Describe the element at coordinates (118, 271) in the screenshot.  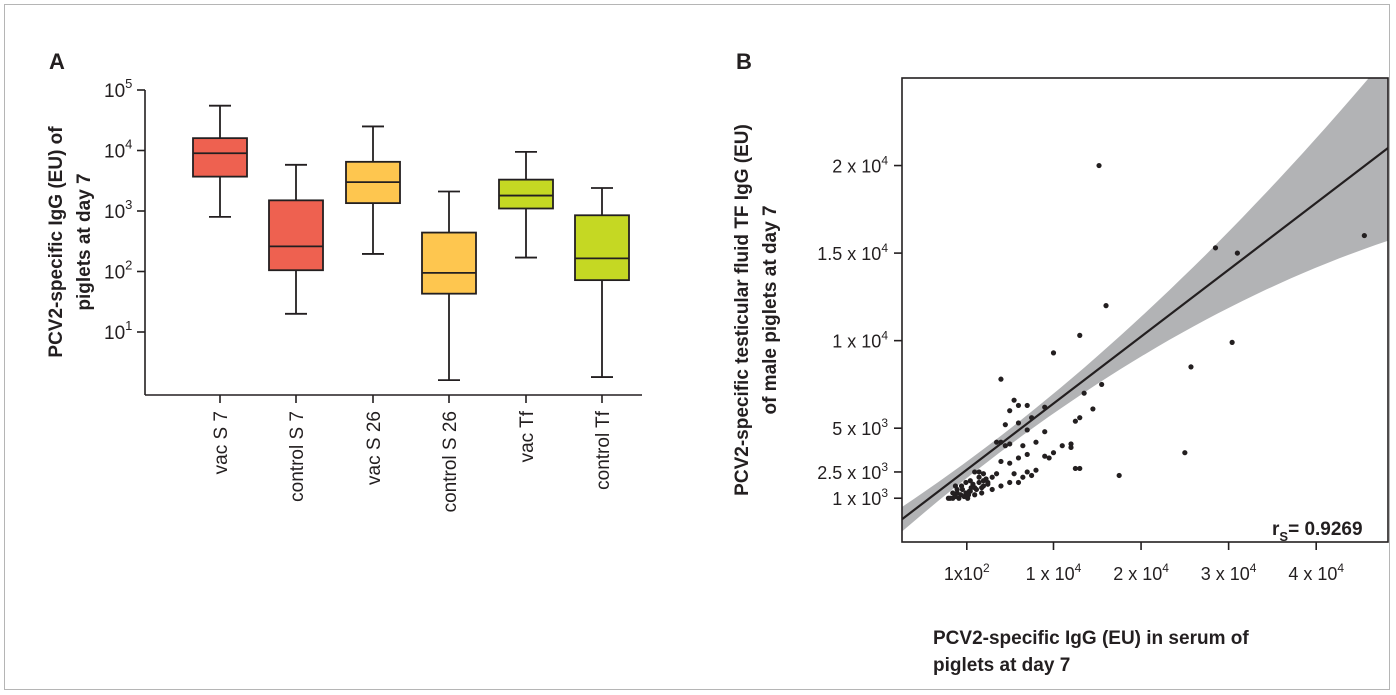
I see `box-y-tick-label: 10²` at that location.